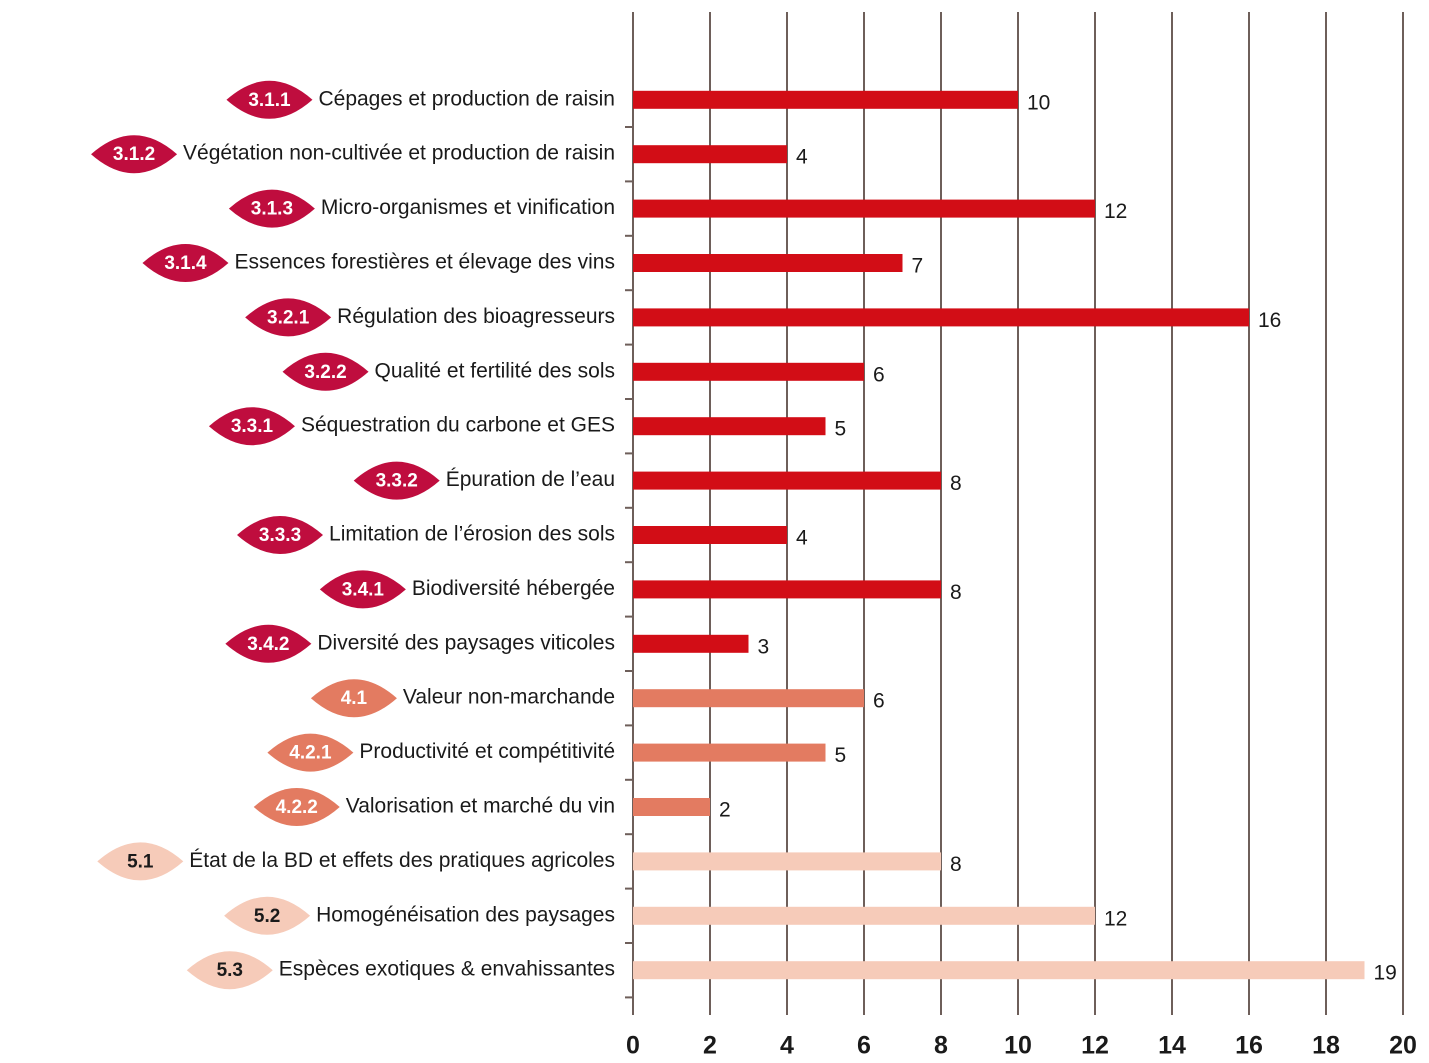  Describe the element at coordinates (710, 1046) in the screenshot. I see `x-tick-label: 2` at that location.